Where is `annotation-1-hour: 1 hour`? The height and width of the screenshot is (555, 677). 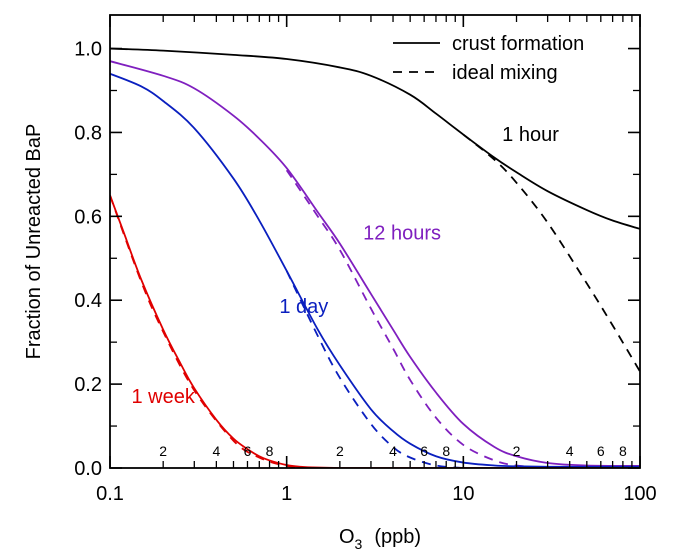
annotation-1-hour: 1 hour is located at coordinates (530, 135).